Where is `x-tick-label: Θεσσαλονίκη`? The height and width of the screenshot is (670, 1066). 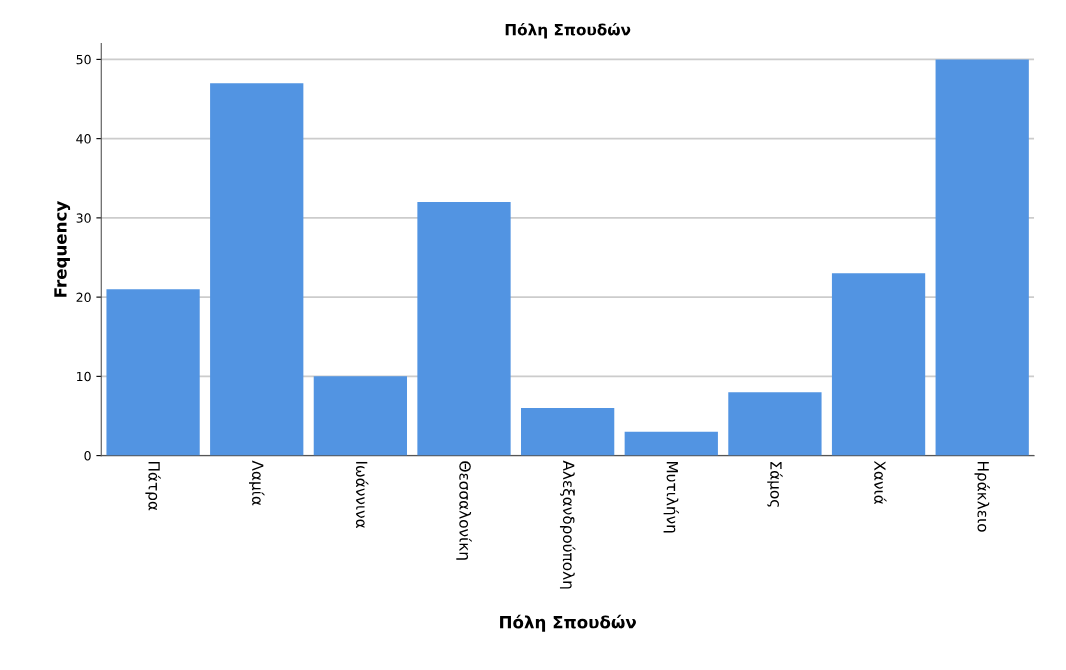
x-tick-label: Θεσσαλονίκη is located at coordinates (464, 510).